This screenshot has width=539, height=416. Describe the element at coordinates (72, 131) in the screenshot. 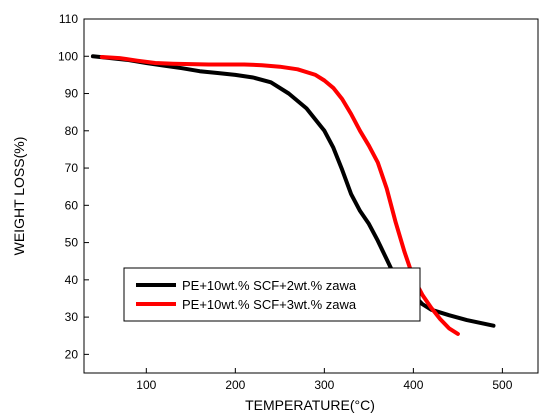

I see `y-tick-label: 80` at that location.